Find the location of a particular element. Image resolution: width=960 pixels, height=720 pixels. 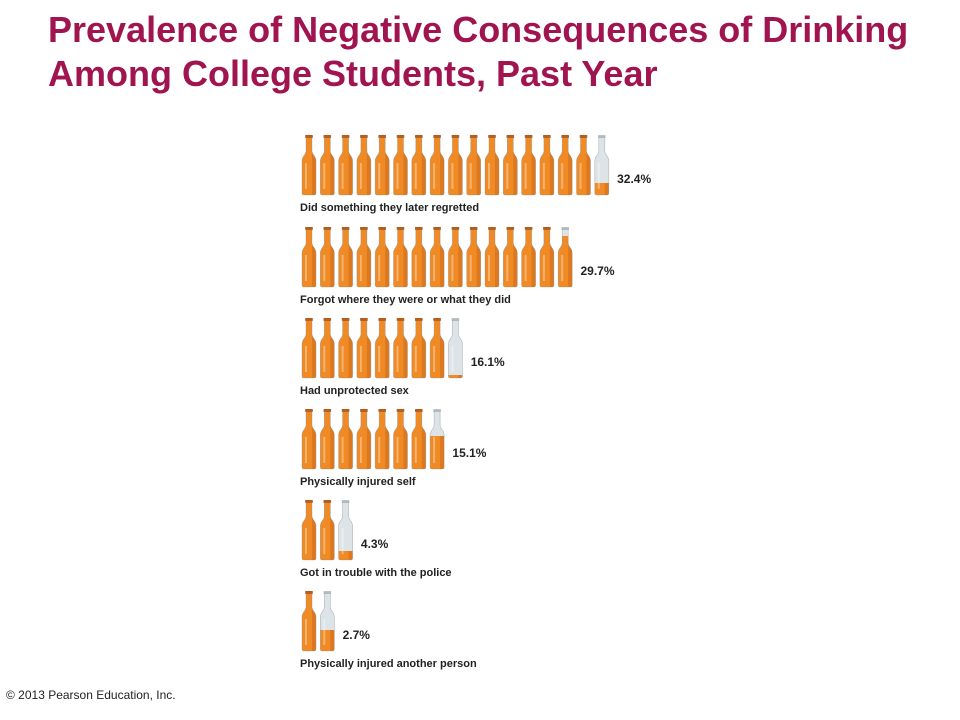

data-label: 15.1% is located at coordinates (469, 453).